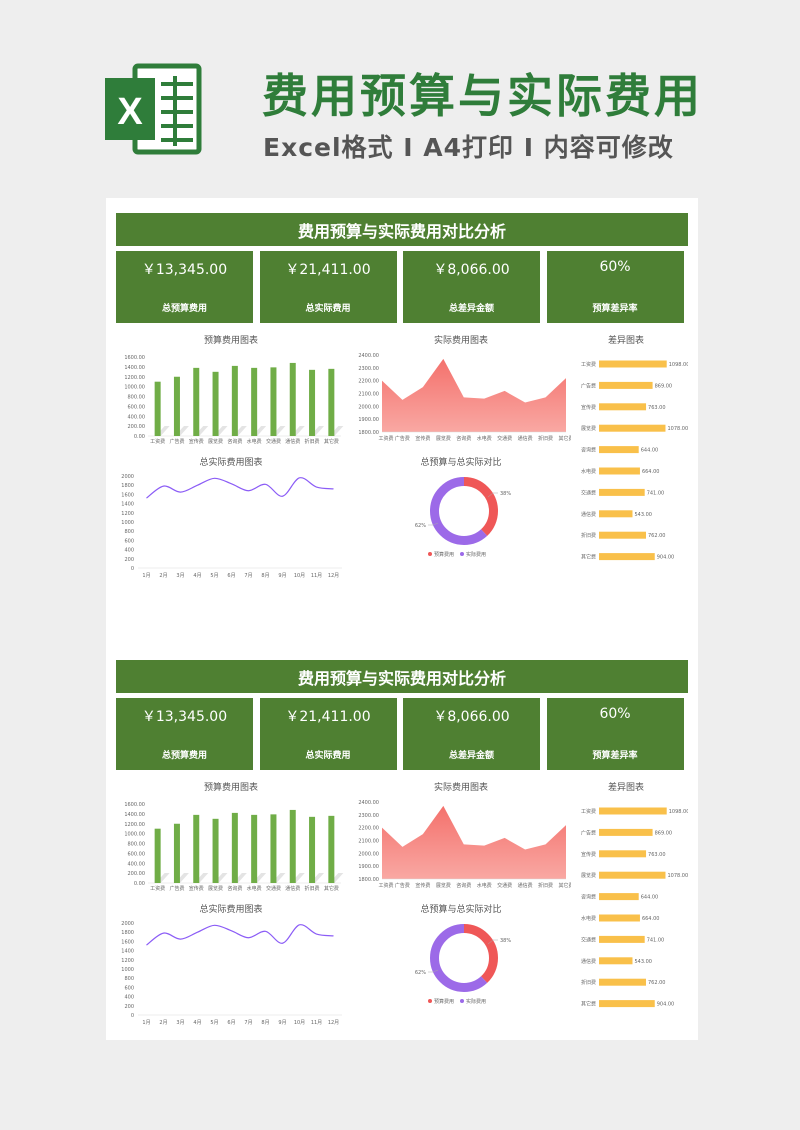 The width and height of the screenshot is (800, 1130). What do you see at coordinates (588, 535) in the screenshot?
I see `y-tick-label: 折旧费` at bounding box center [588, 535].